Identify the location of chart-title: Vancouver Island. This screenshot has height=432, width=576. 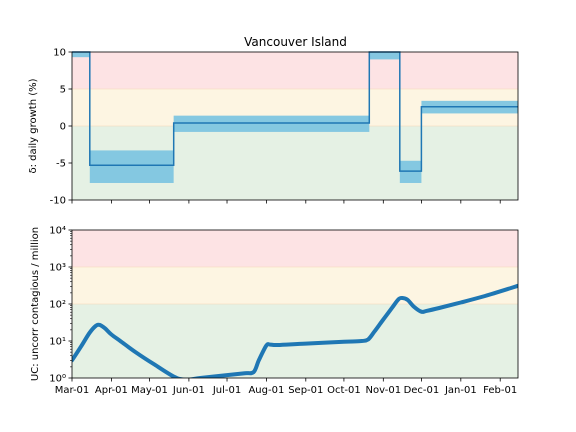
(295, 42).